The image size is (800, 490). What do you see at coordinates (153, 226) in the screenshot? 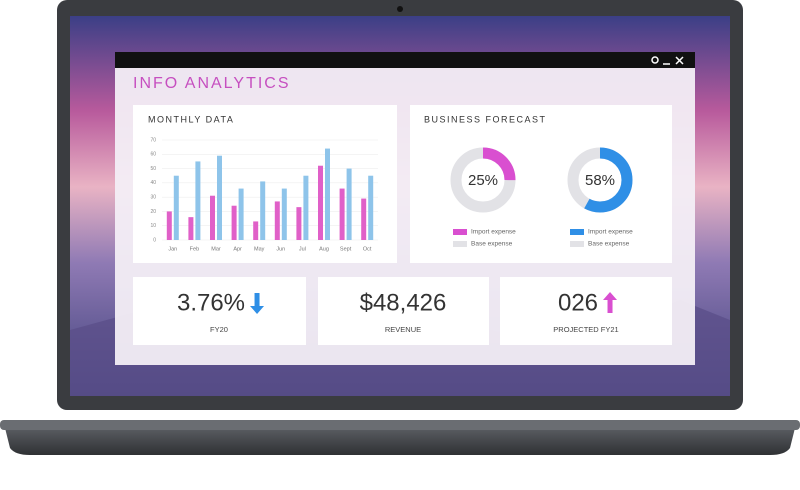
I see `y-tick-label: 10` at bounding box center [153, 226].